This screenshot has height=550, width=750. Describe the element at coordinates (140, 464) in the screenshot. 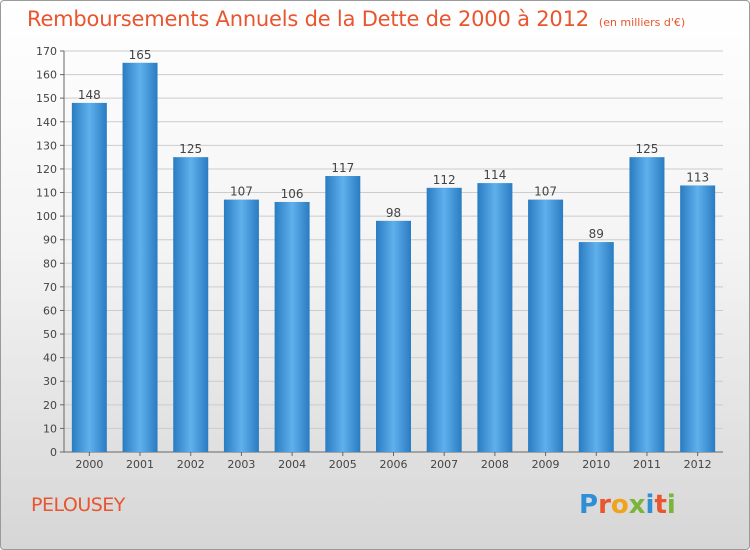

I see `x-tick-label: 2001` at that location.